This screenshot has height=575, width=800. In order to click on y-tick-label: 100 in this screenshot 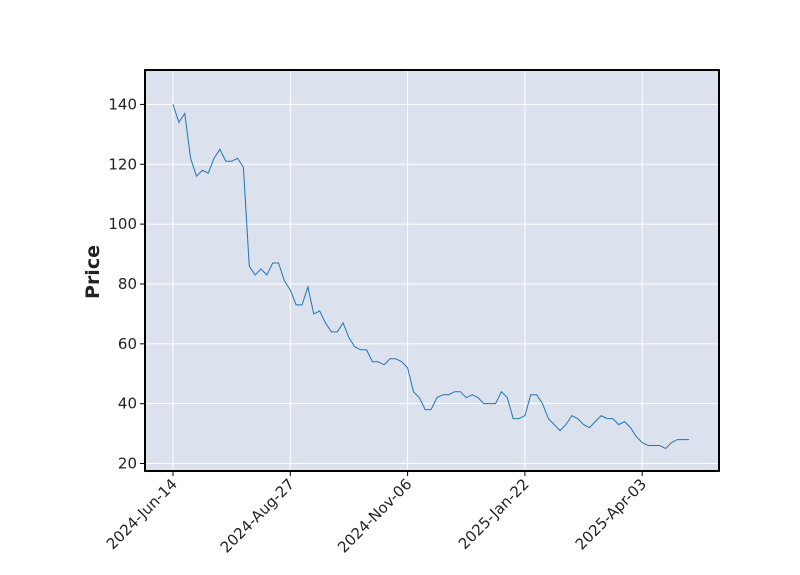, I will do `click(122, 224)`.